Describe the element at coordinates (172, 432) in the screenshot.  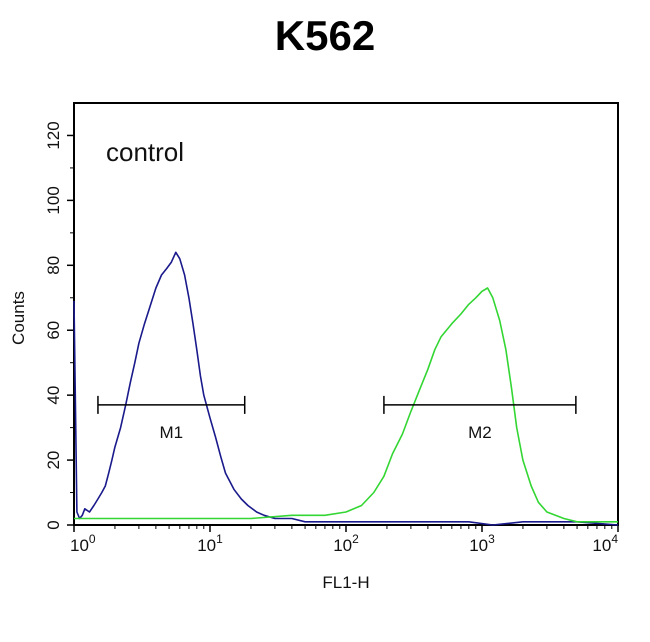
I see `gate-label: M1` at that location.